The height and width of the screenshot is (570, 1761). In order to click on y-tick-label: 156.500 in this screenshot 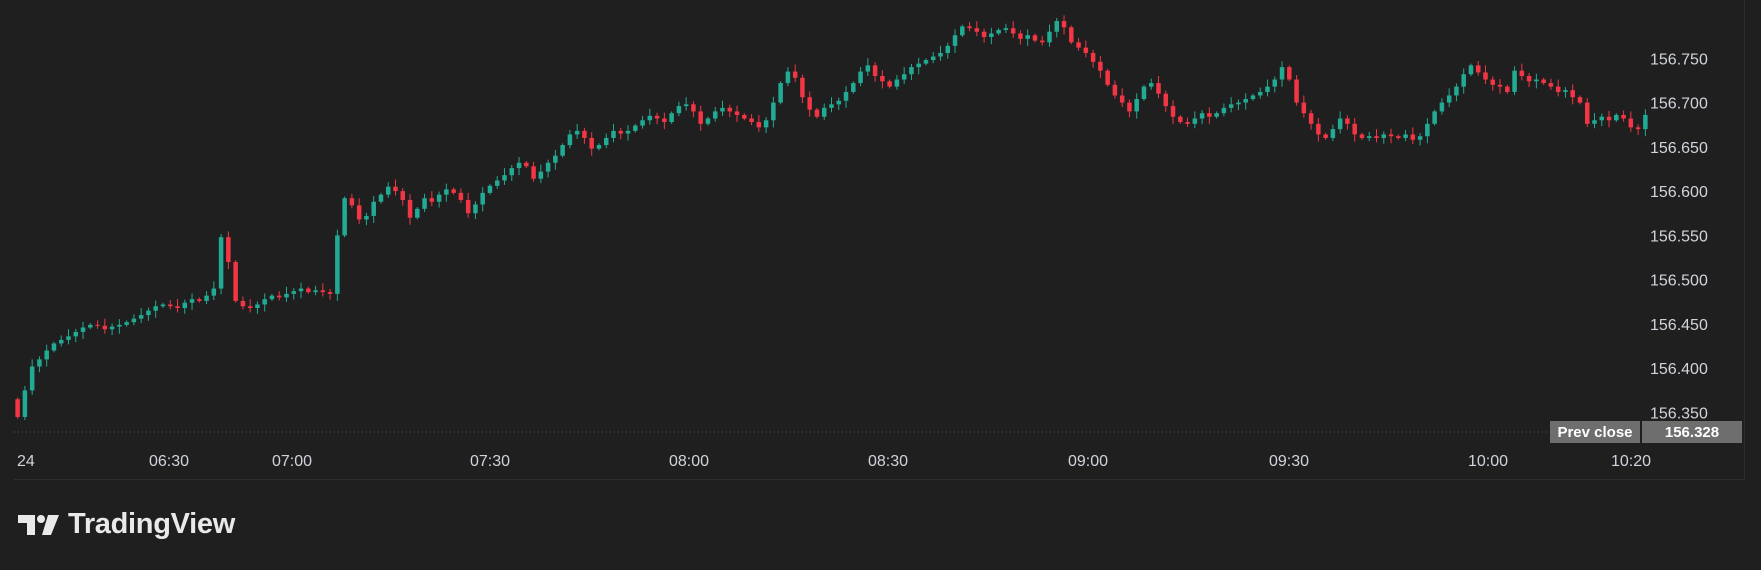, I will do `click(1679, 281)`.